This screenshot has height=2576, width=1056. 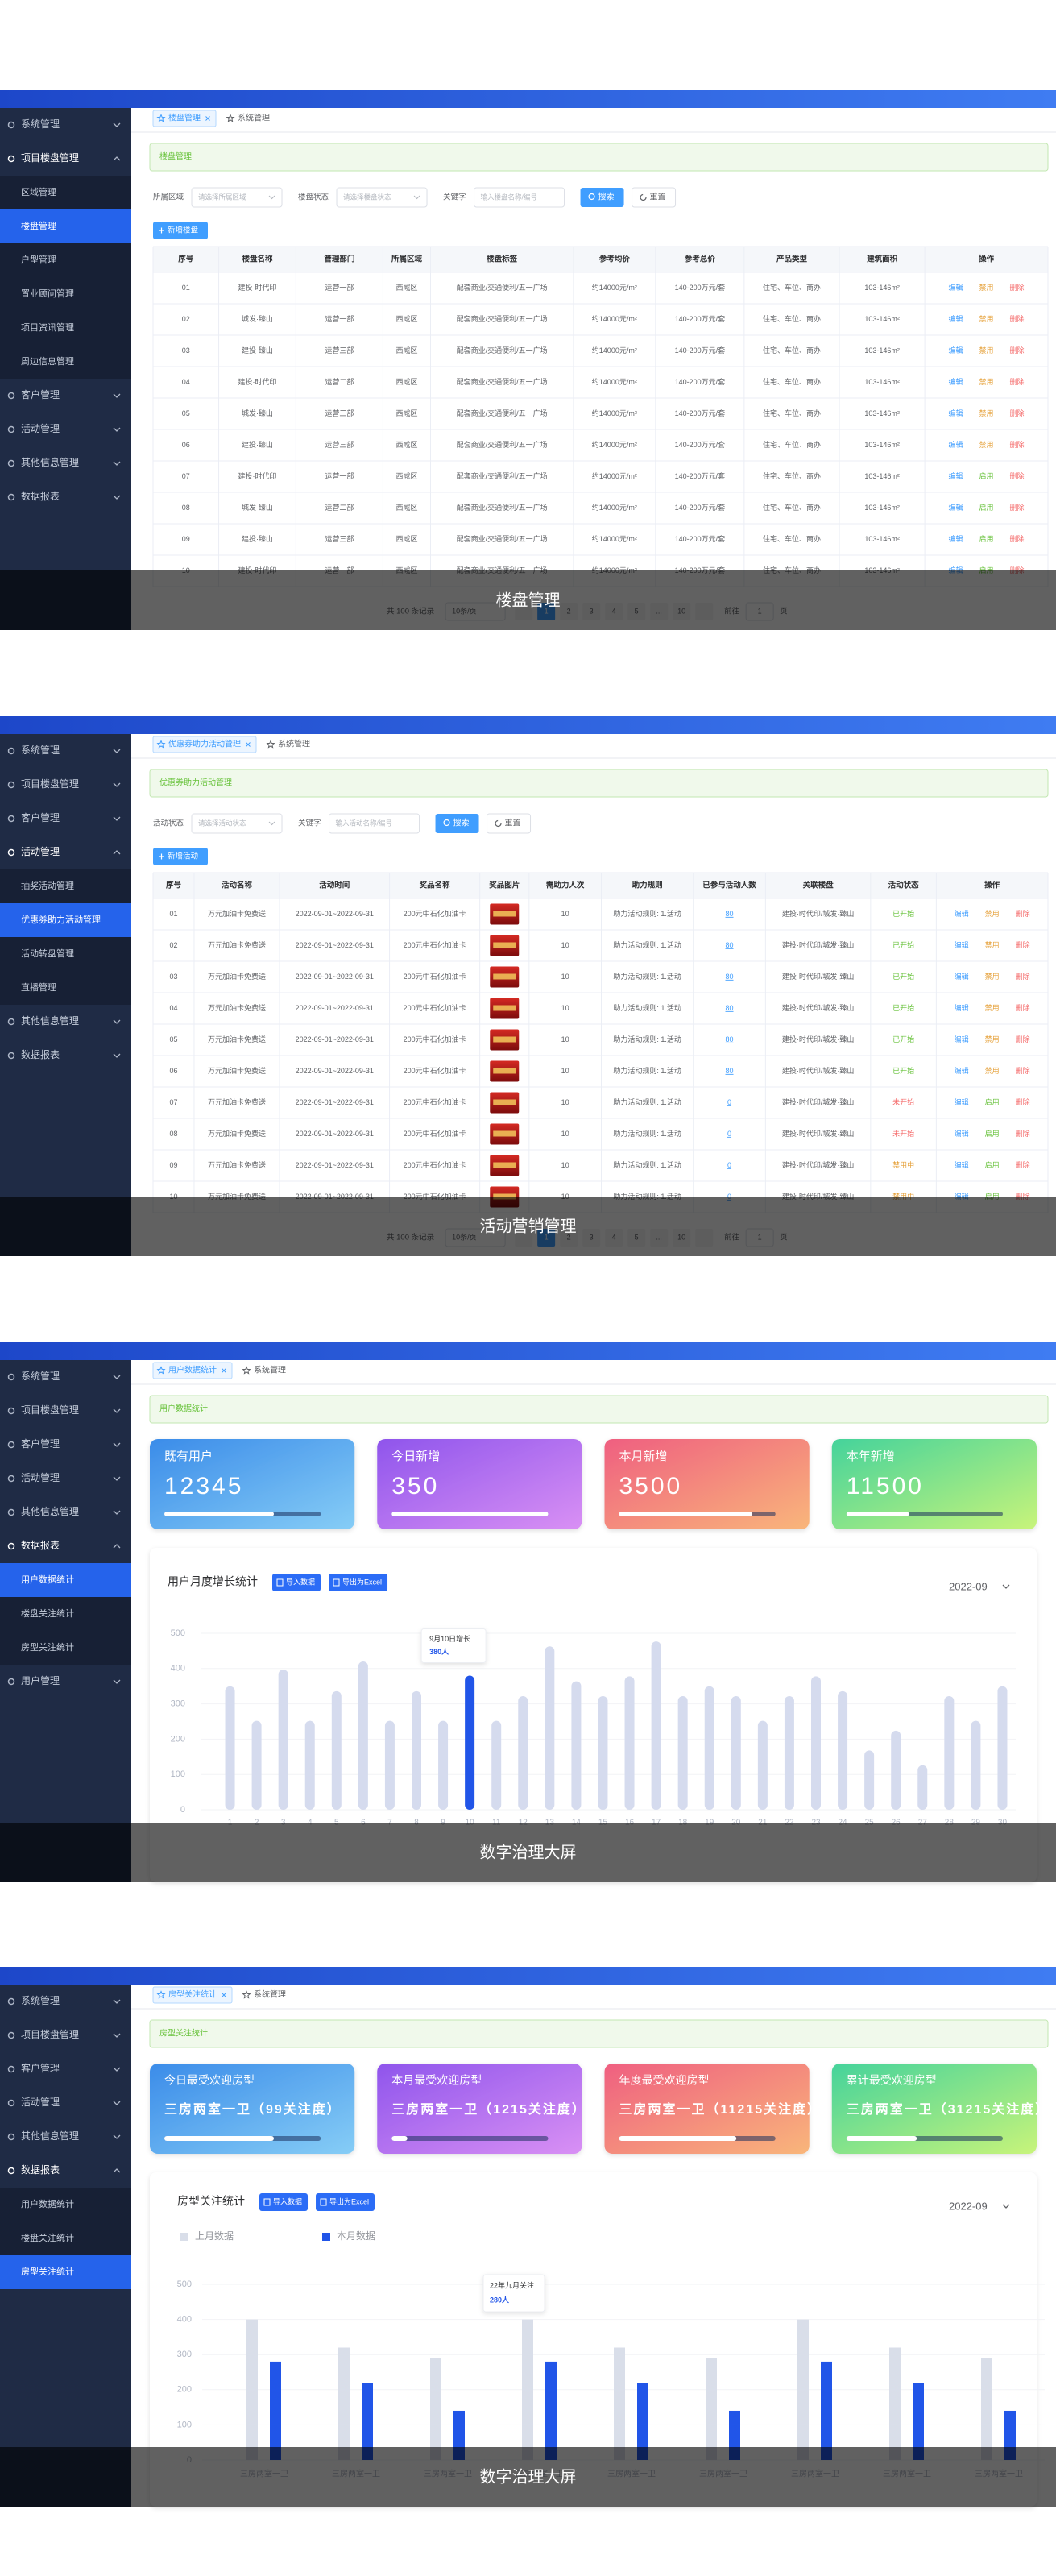 I want to click on filter-input: 请选择楼盘状态, so click(x=382, y=197).